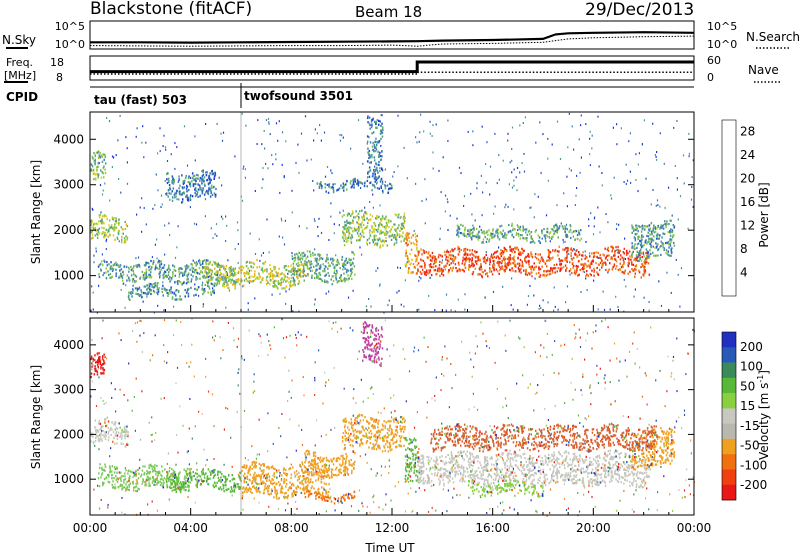 The width and height of the screenshot is (800, 554). Describe the element at coordinates (116, 218) in the screenshot. I see `band-8-cell` at that location.